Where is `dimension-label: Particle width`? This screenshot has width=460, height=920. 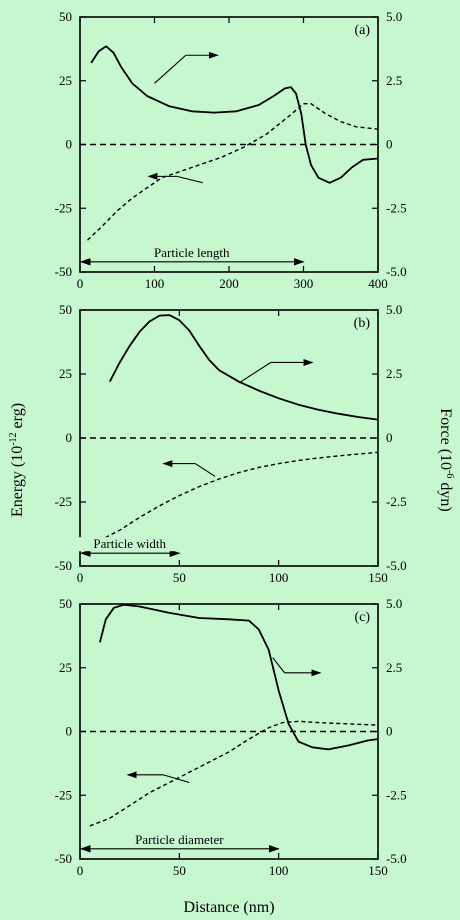
dimension-label: Particle width is located at coordinates (129, 543).